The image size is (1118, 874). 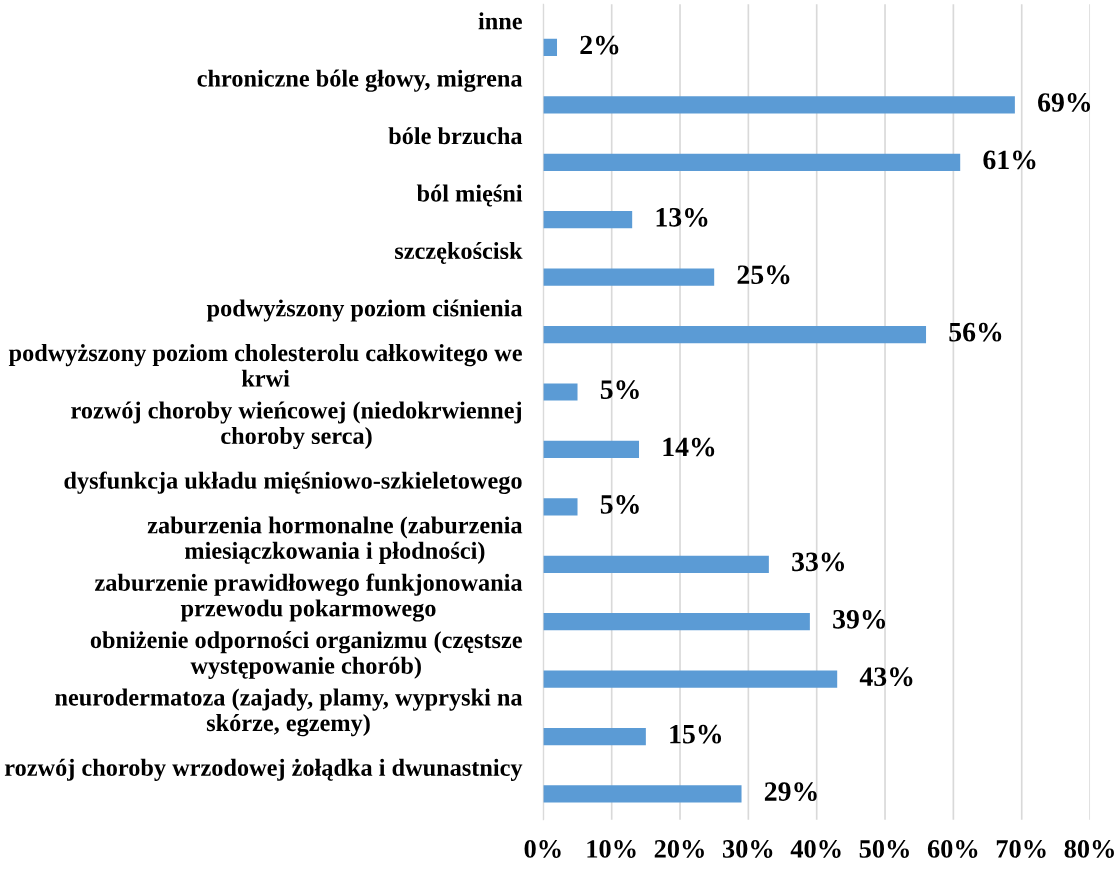 What do you see at coordinates (689, 447) in the screenshot?
I see `data-label: 14%` at bounding box center [689, 447].